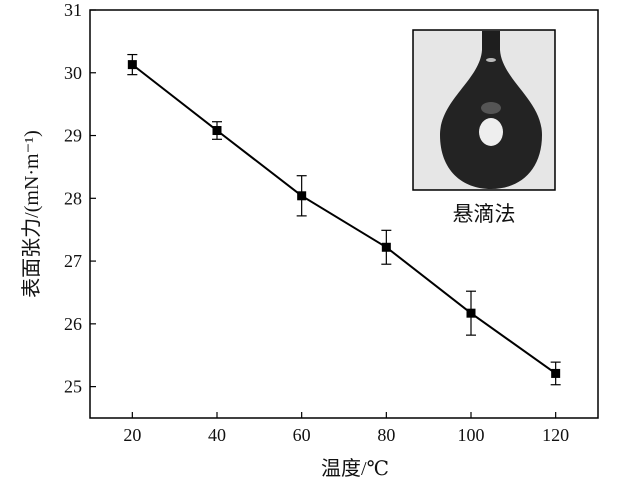 The image size is (620, 489). I want to click on y-tick-label: 27, so click(73, 261).